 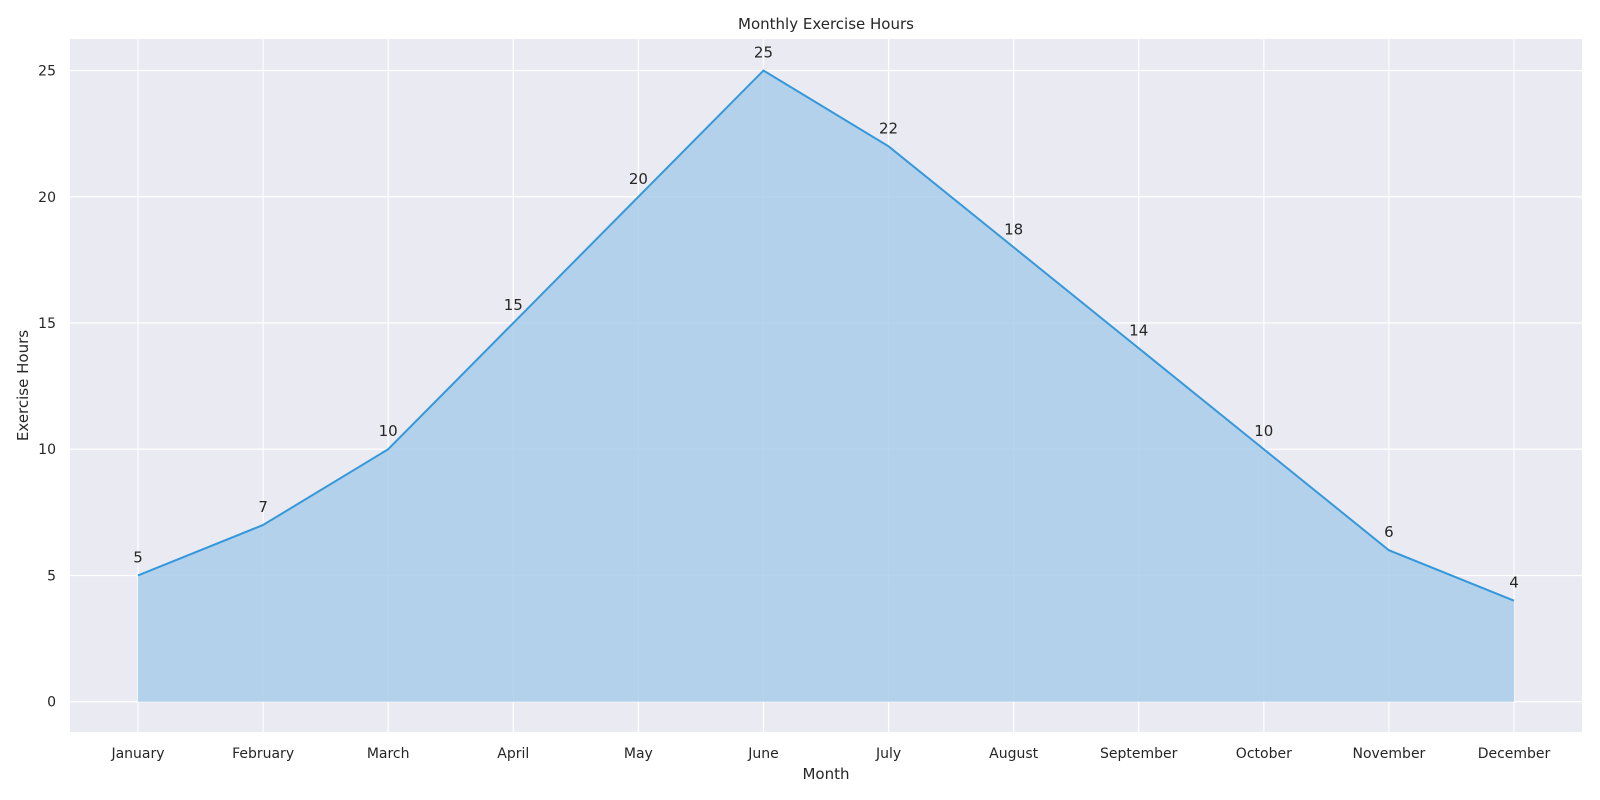 What do you see at coordinates (1514, 754) in the screenshot?
I see `x-tick-label: December` at bounding box center [1514, 754].